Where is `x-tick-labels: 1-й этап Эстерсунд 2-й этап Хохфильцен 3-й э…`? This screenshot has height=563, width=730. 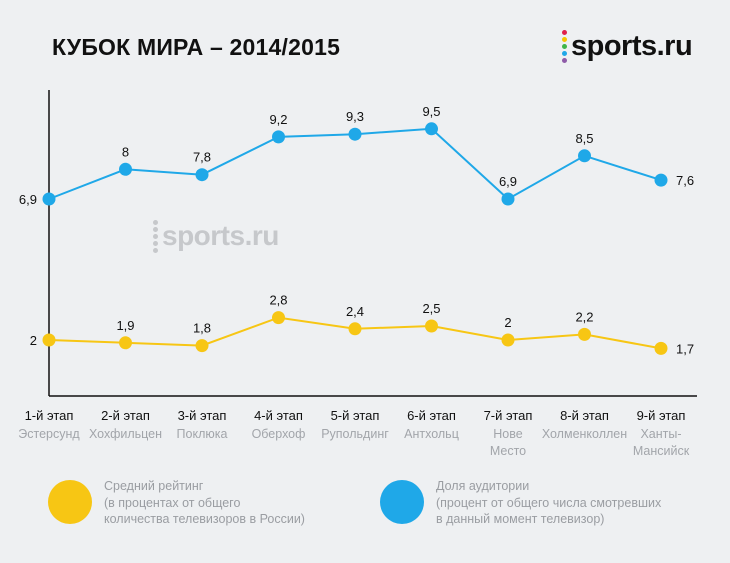
x-tick-labels: 1-й этап Эстерсунд 2-й этап Хохфильцен 3-й э… is located at coordinates (353, 433).